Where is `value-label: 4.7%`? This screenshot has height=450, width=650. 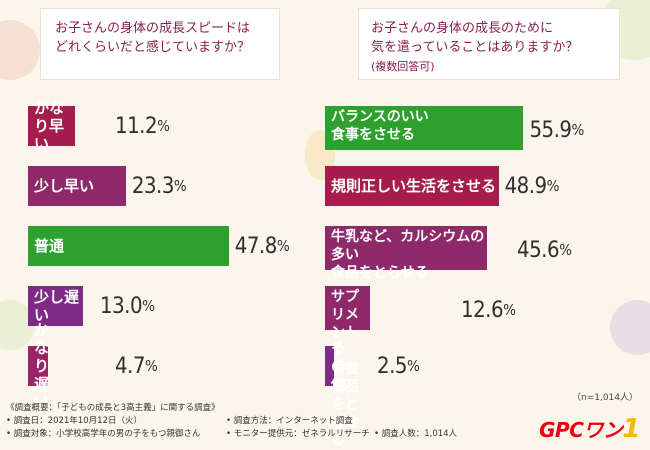
value-label: 4.7% is located at coordinates (136, 366).